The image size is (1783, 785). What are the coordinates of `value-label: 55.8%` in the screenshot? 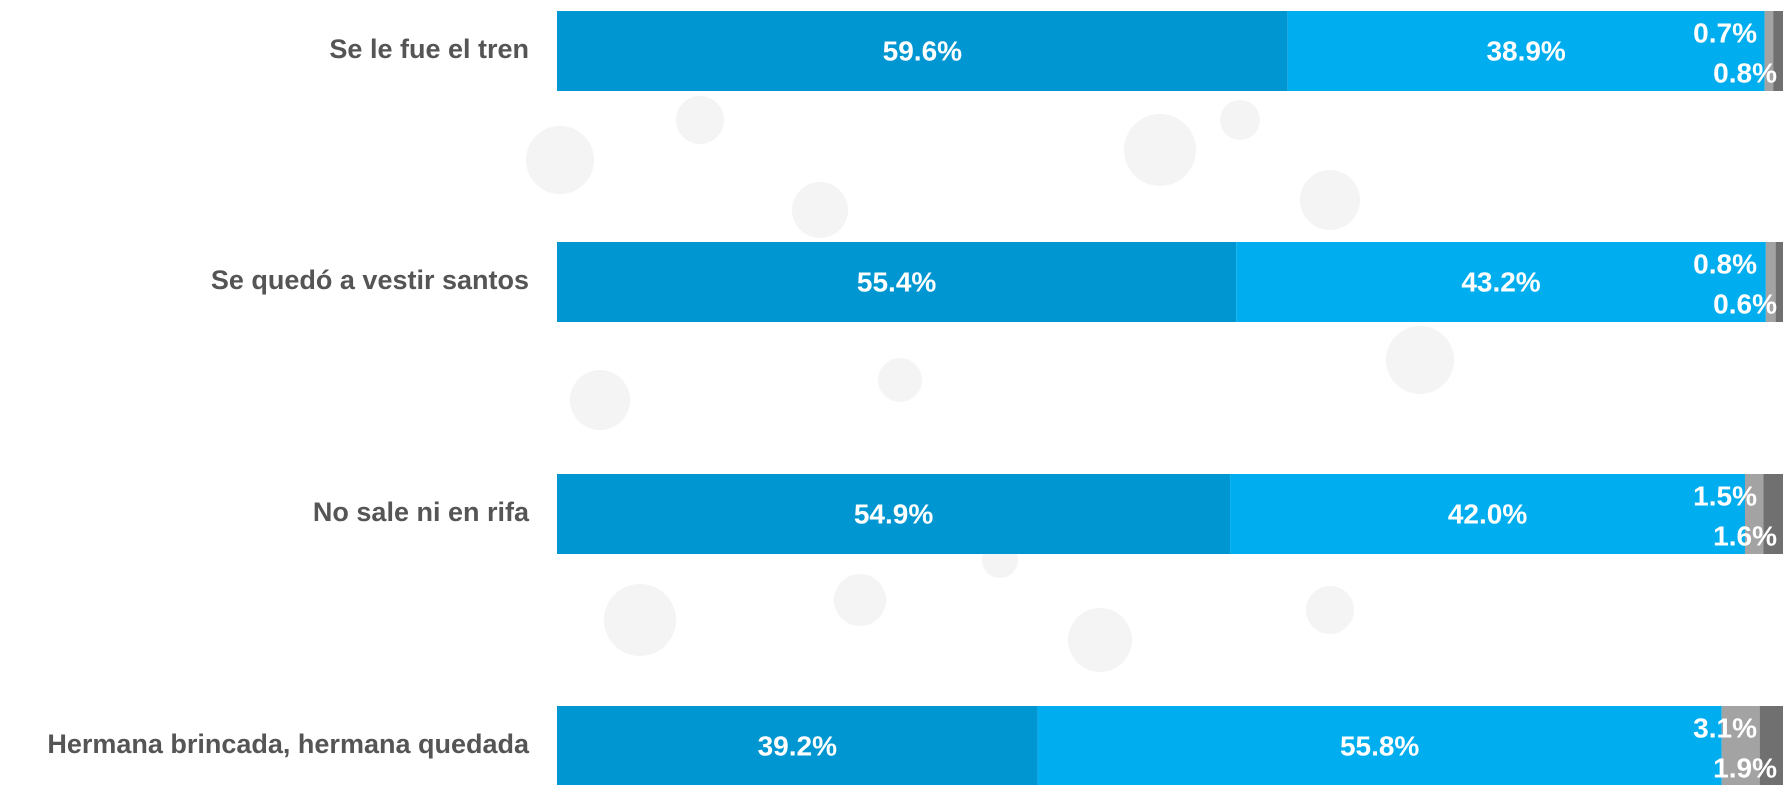 It's located at (1379, 745).